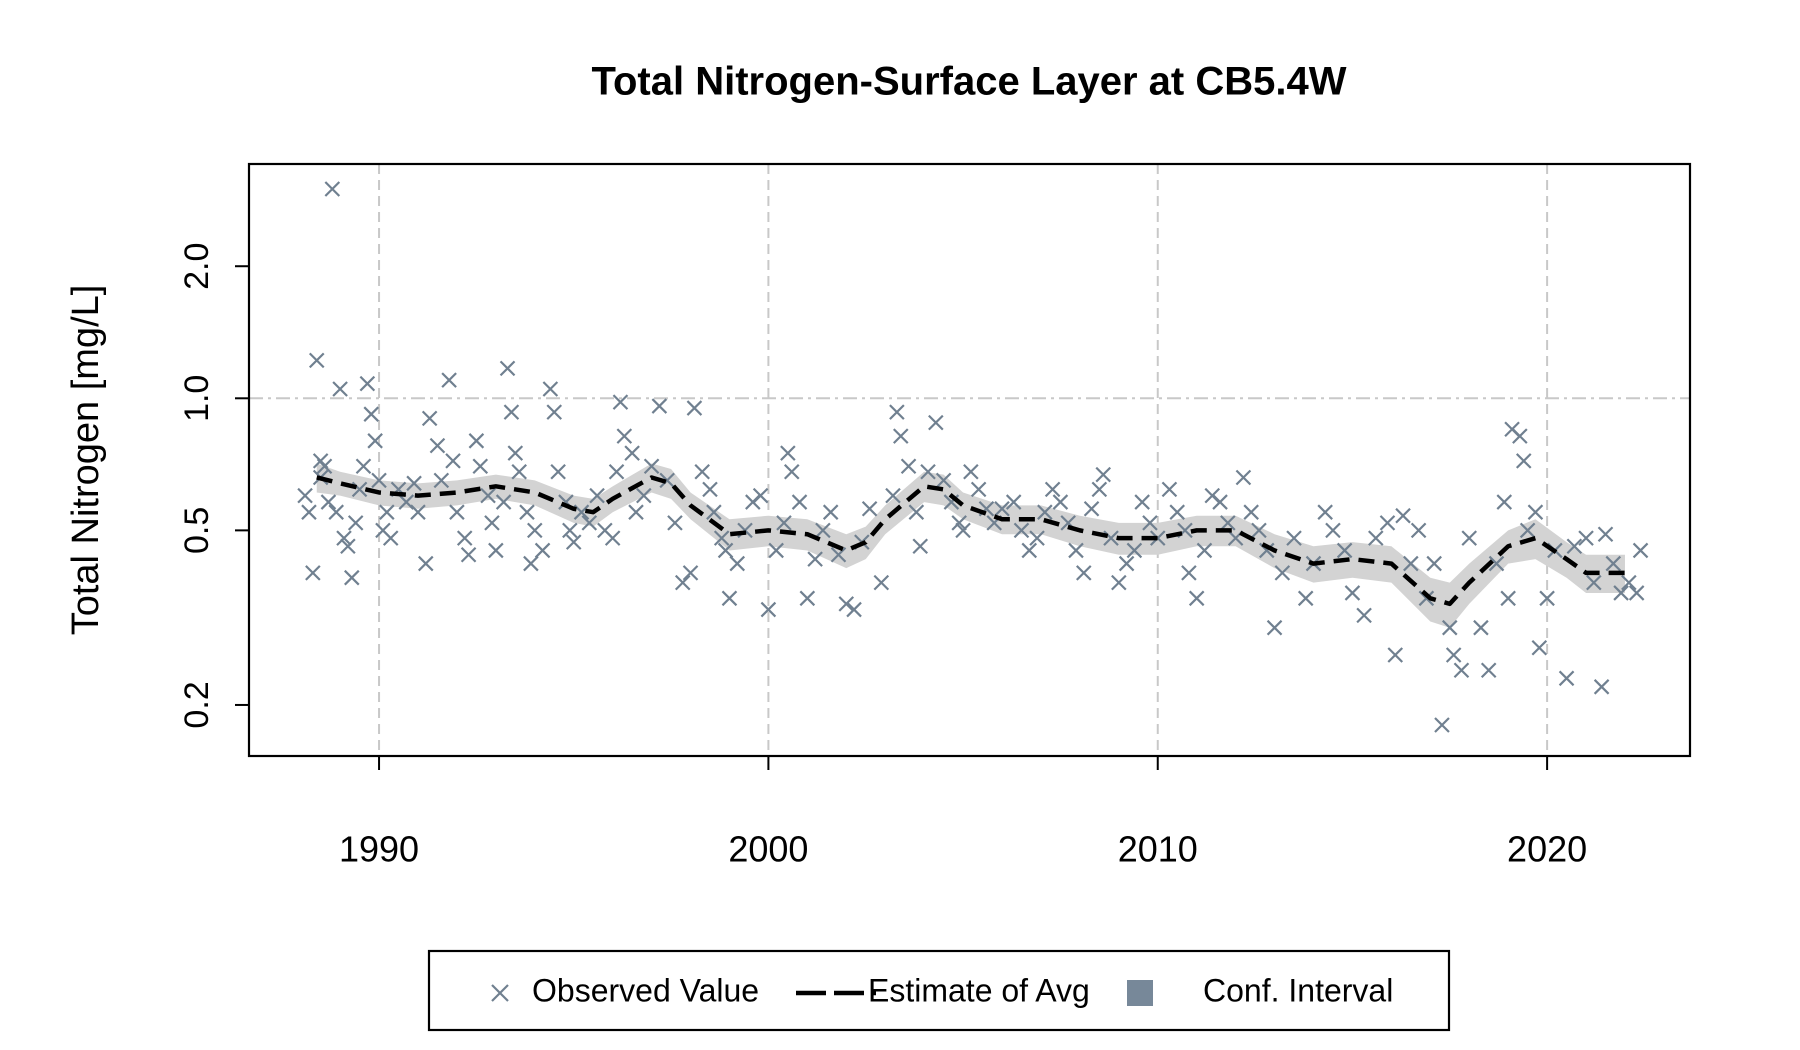 This screenshot has width=1800, height=1050. What do you see at coordinates (969, 82) in the screenshot?
I see `chart-title: Total Nitrogen-Surface Layer at CB5.4W` at bounding box center [969, 82].